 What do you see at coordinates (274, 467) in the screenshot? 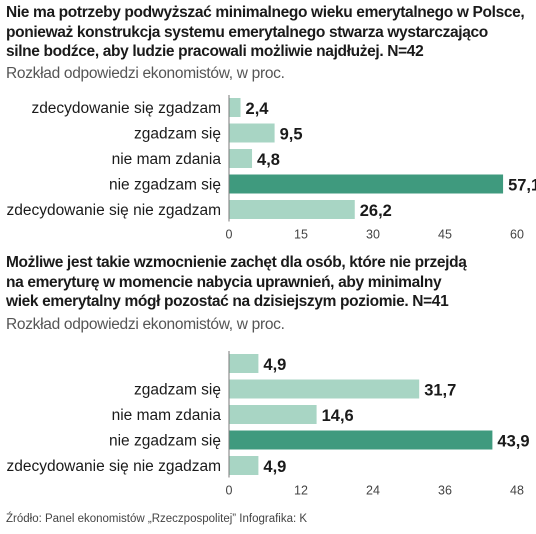
I see `chart2-value-label-4: 4,9` at bounding box center [274, 467].